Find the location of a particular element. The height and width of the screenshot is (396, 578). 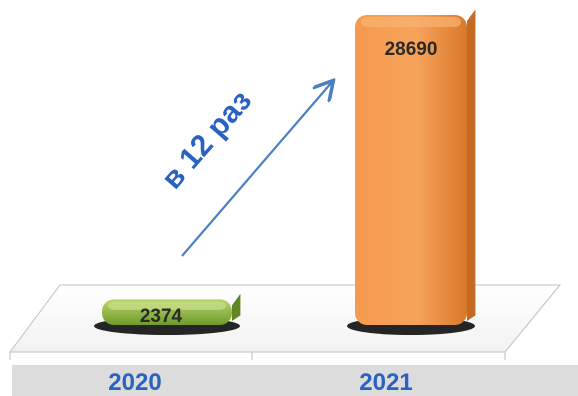

category-axis-band is located at coordinates (295, 380).